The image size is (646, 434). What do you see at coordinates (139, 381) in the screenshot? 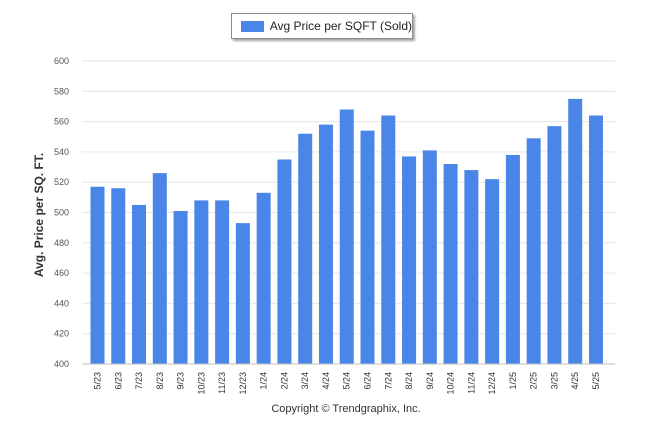
I see `x-tick-label: 7/23` at bounding box center [139, 381].